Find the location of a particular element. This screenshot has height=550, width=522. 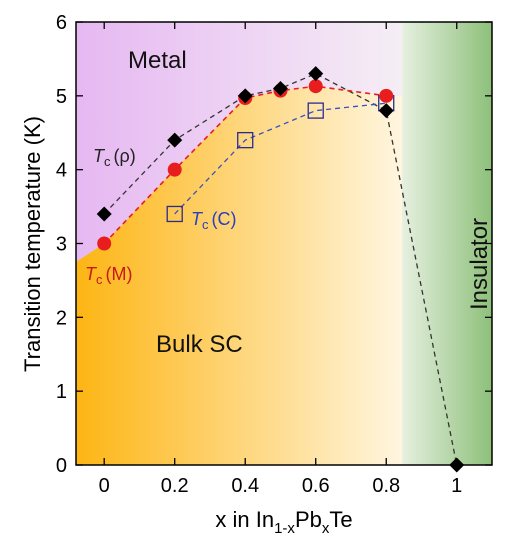

y-tick-label: 3 is located at coordinates (61, 245).